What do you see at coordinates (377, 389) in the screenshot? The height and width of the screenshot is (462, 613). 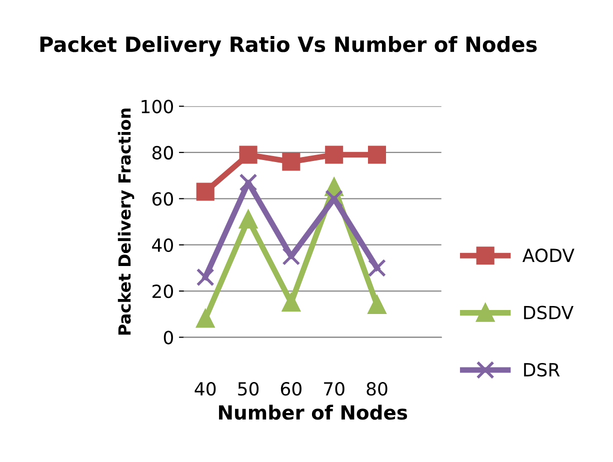 I see `x-tick-label: 80` at bounding box center [377, 389].